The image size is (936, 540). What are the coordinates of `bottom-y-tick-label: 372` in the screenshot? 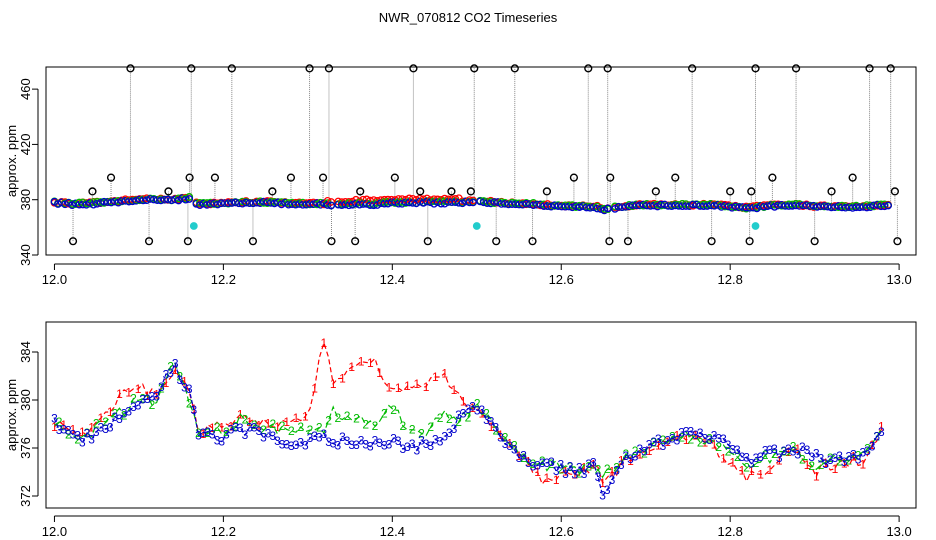 It's located at (25, 496).